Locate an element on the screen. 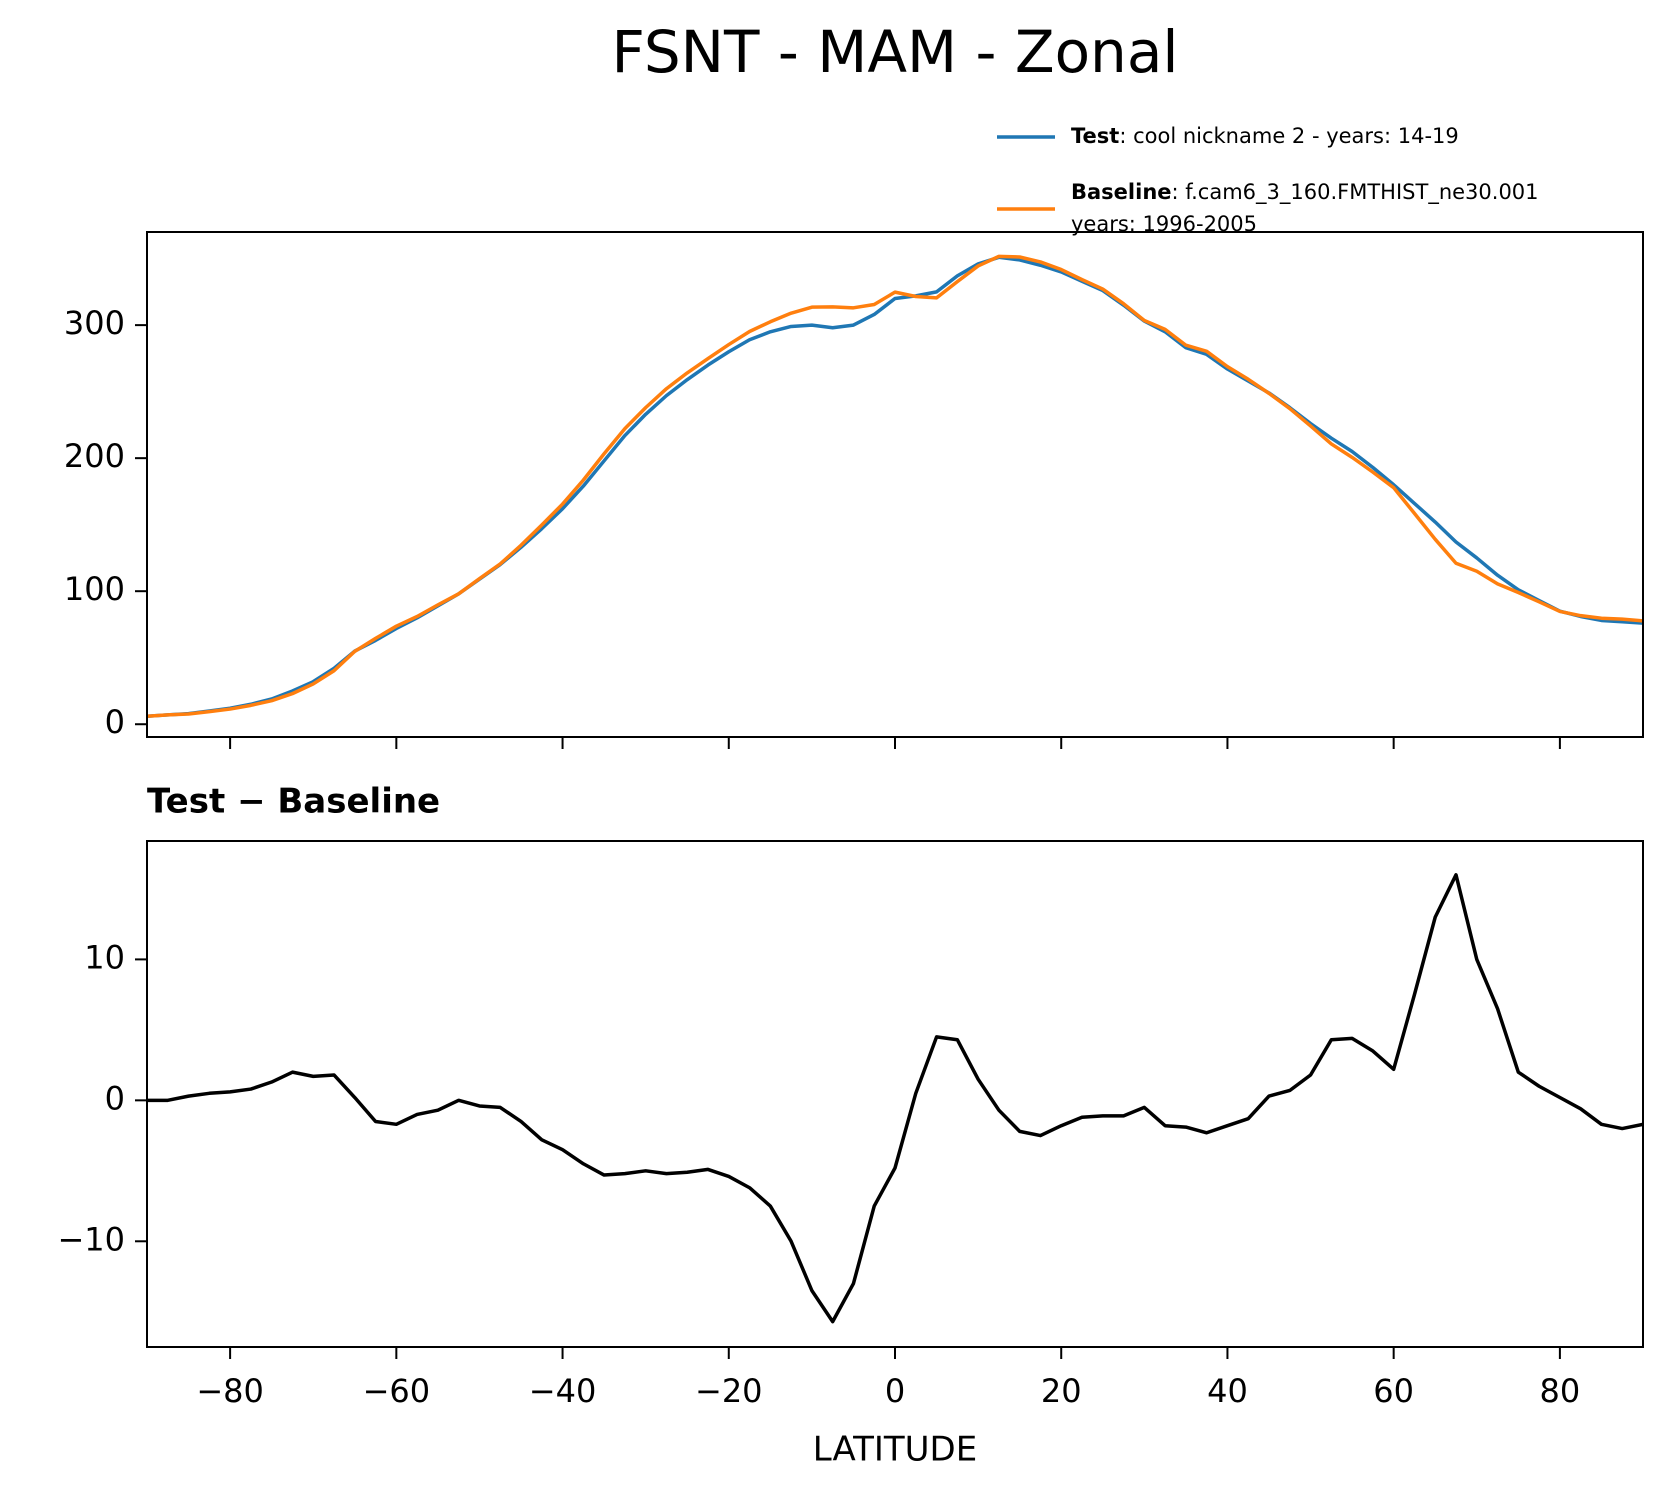 The image size is (1665, 1496). x-tick-label: −60 is located at coordinates (397, 1391).